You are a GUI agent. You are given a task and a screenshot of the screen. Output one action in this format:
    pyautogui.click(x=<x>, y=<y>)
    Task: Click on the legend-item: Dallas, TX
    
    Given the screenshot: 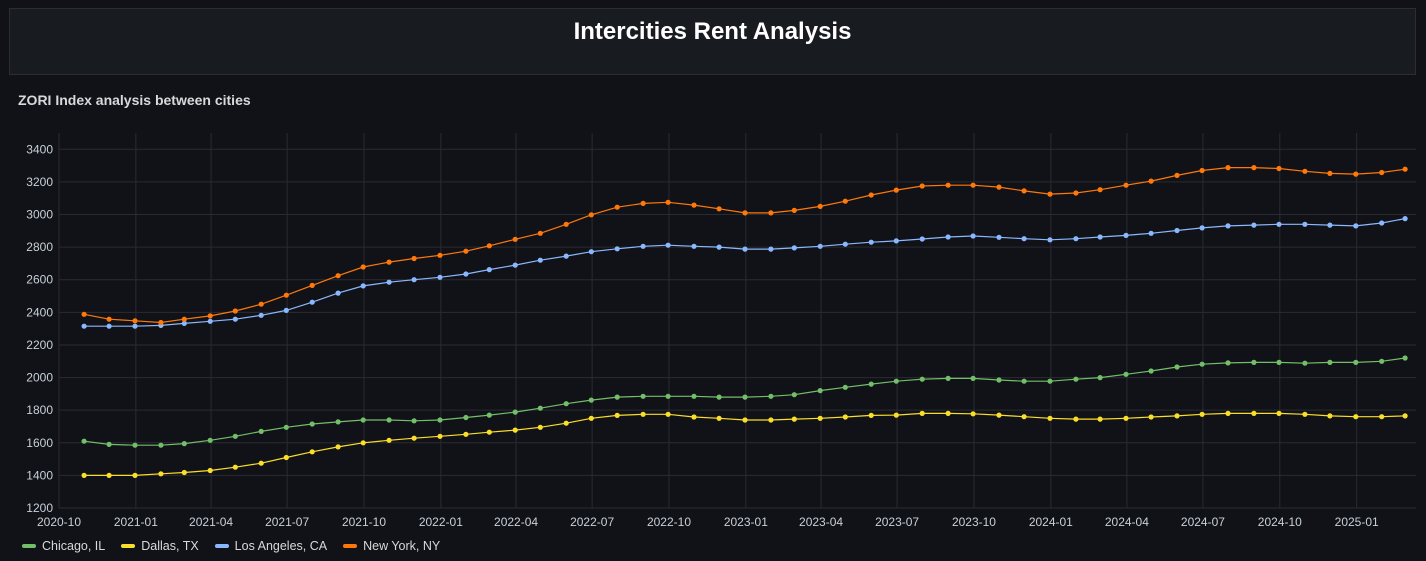 What is the action you would take?
    pyautogui.click(x=160, y=546)
    